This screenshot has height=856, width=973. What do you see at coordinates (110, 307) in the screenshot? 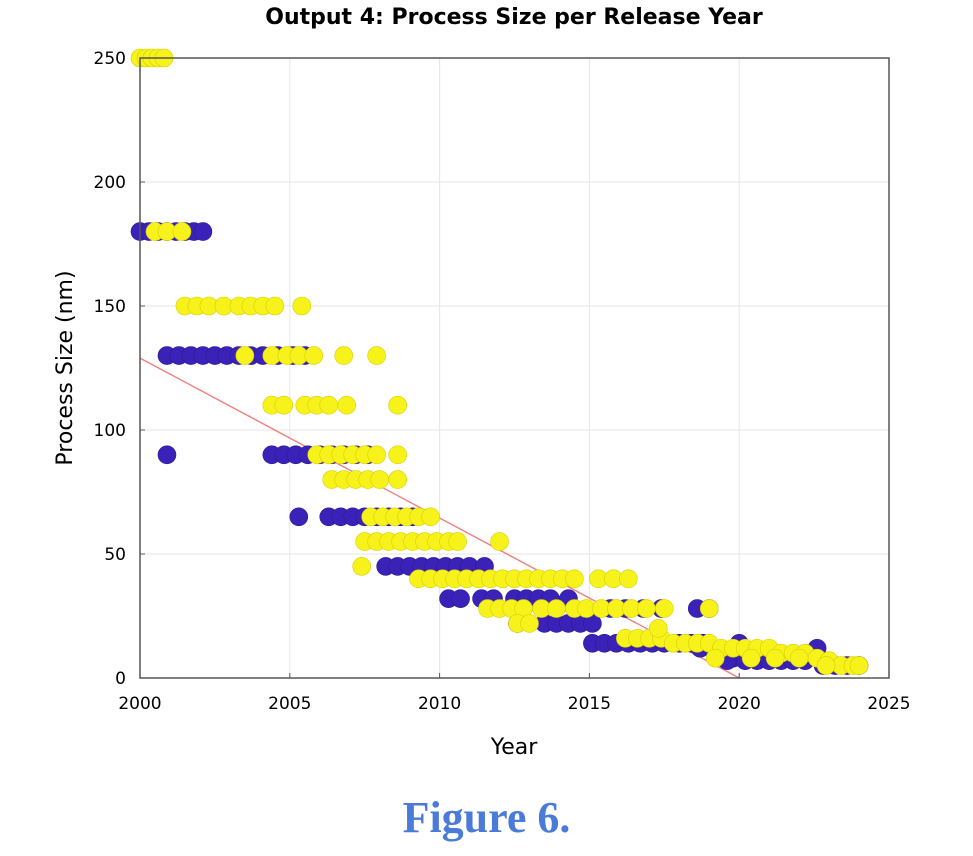
I see `y-tick-label: 150` at bounding box center [110, 307].